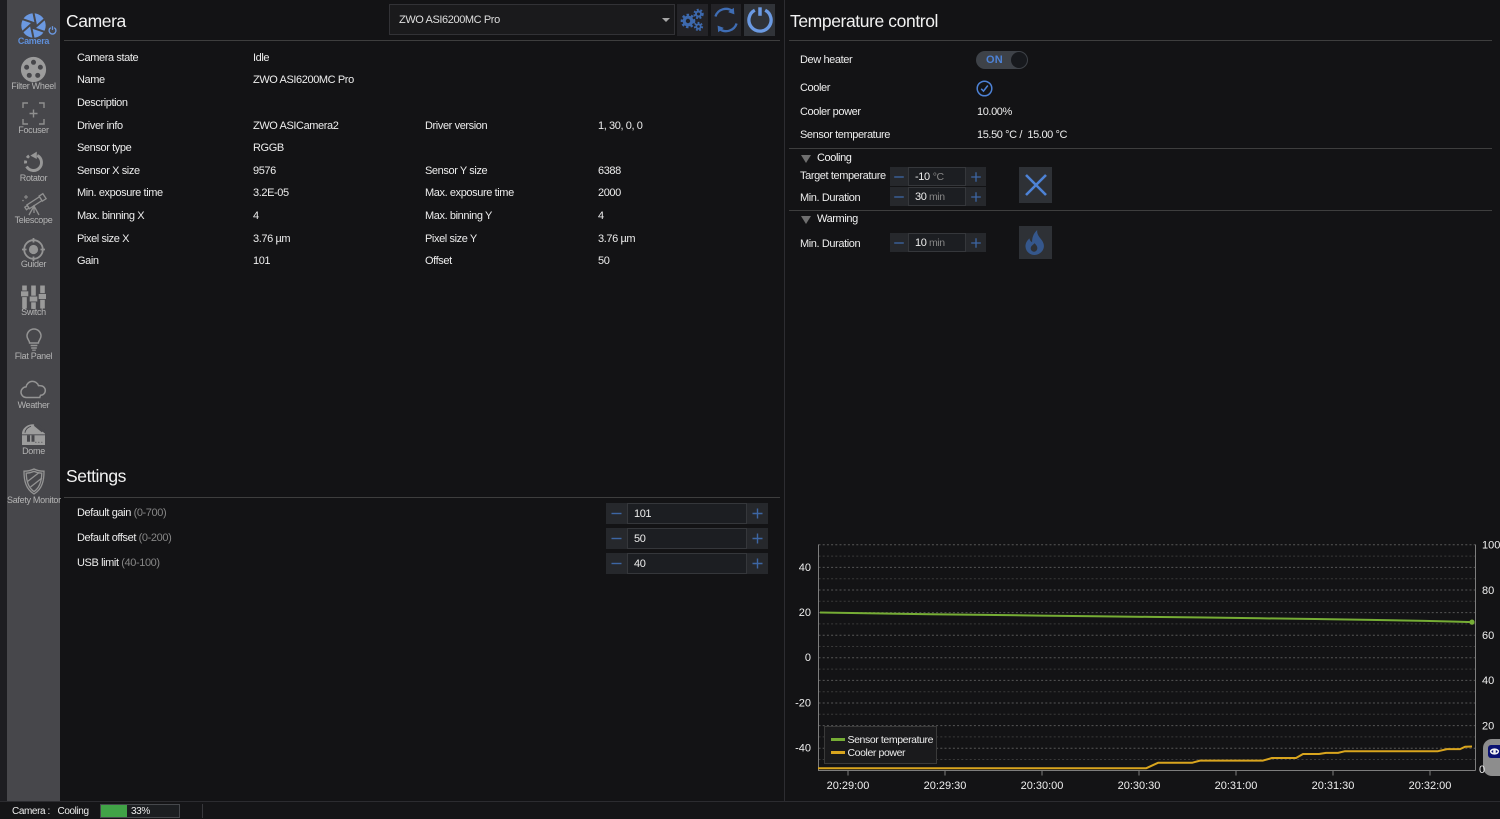 This screenshot has height=819, width=1500. What do you see at coordinates (1488, 591) in the screenshot?
I see `svg-text: 80` at bounding box center [1488, 591].